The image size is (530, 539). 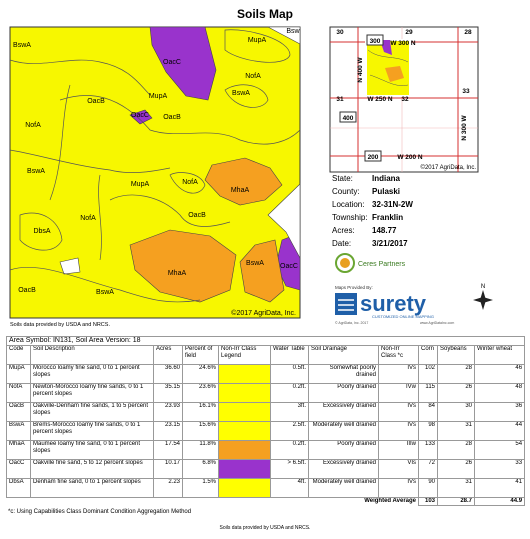 I want to click on cell: 54, so click(x=499, y=450).